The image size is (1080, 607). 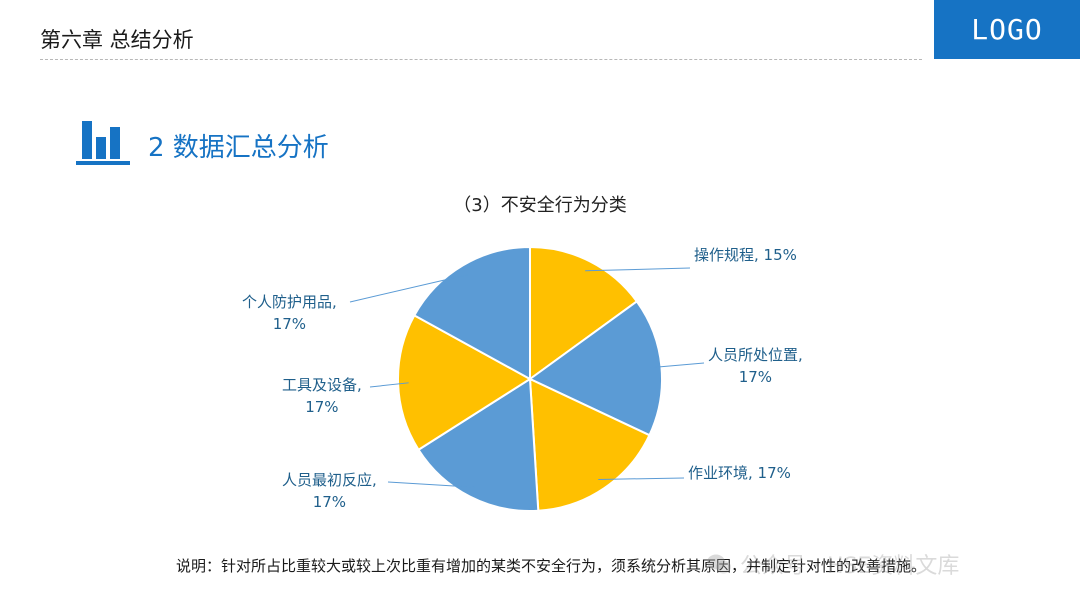 What do you see at coordinates (289, 313) in the screenshot?
I see `slice-label-gerenfanghuyongpin: 个人防护用品, 17%` at bounding box center [289, 313].